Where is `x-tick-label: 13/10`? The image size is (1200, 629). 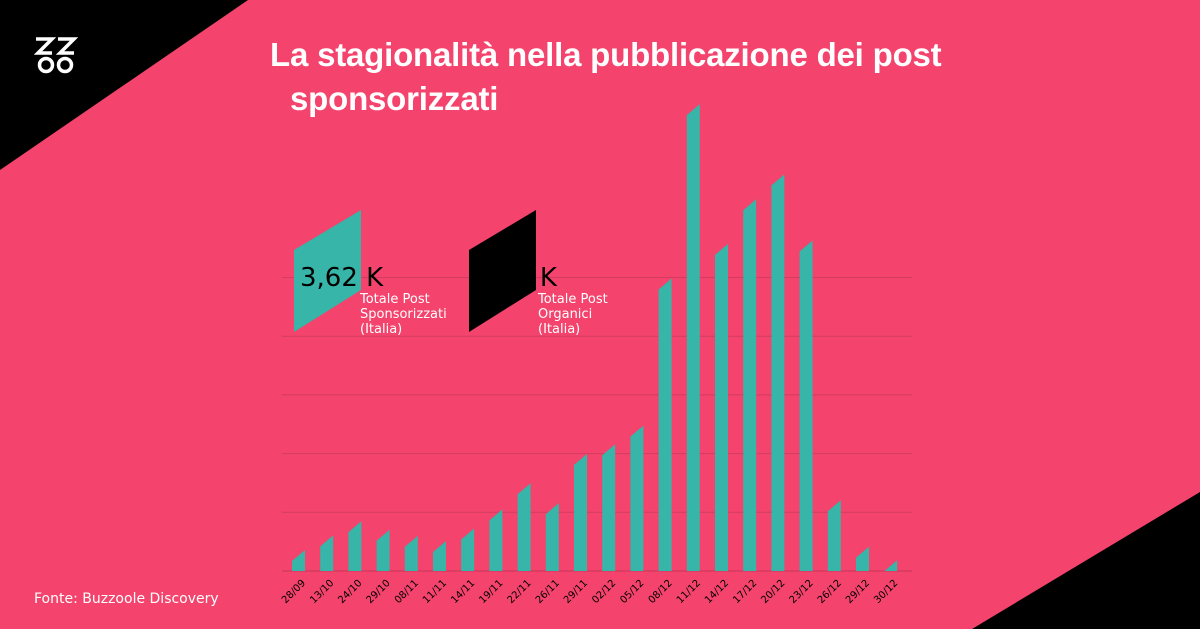
x-tick-label: 13/10 is located at coordinates (322, 592).